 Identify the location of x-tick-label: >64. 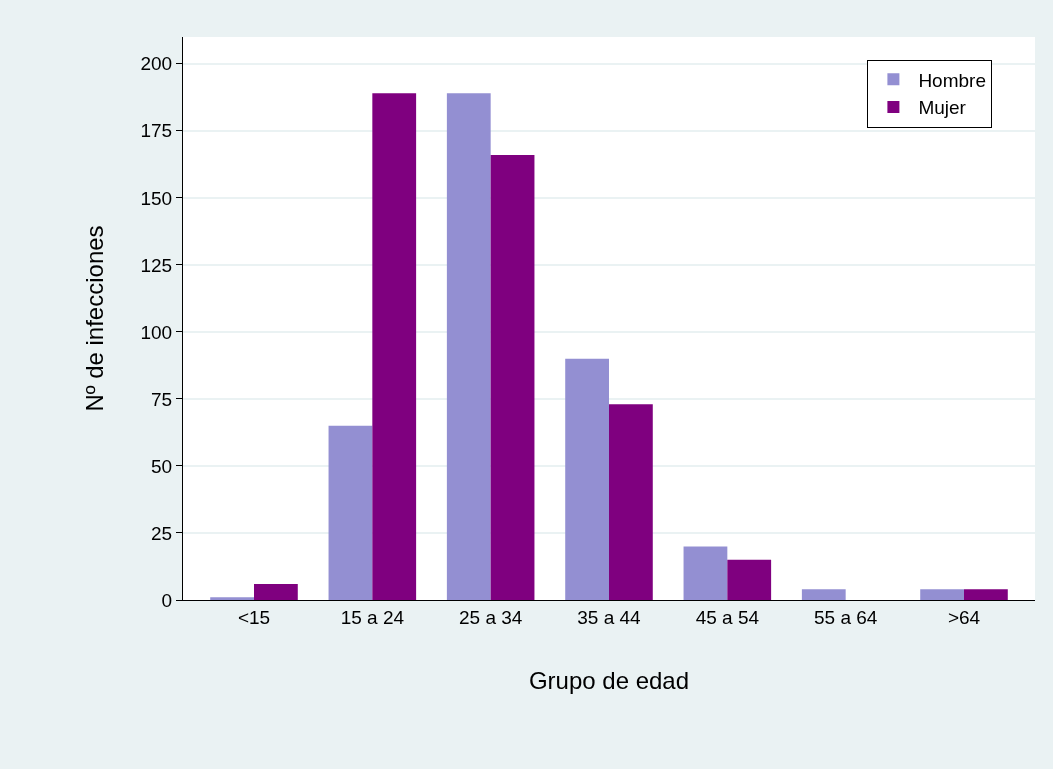
(964, 617).